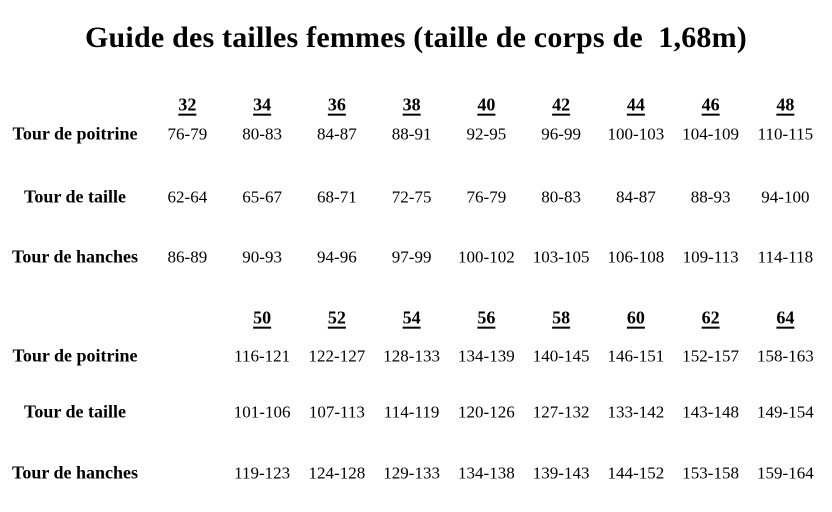  I want to click on measurement-value: 139-143, so click(561, 473).